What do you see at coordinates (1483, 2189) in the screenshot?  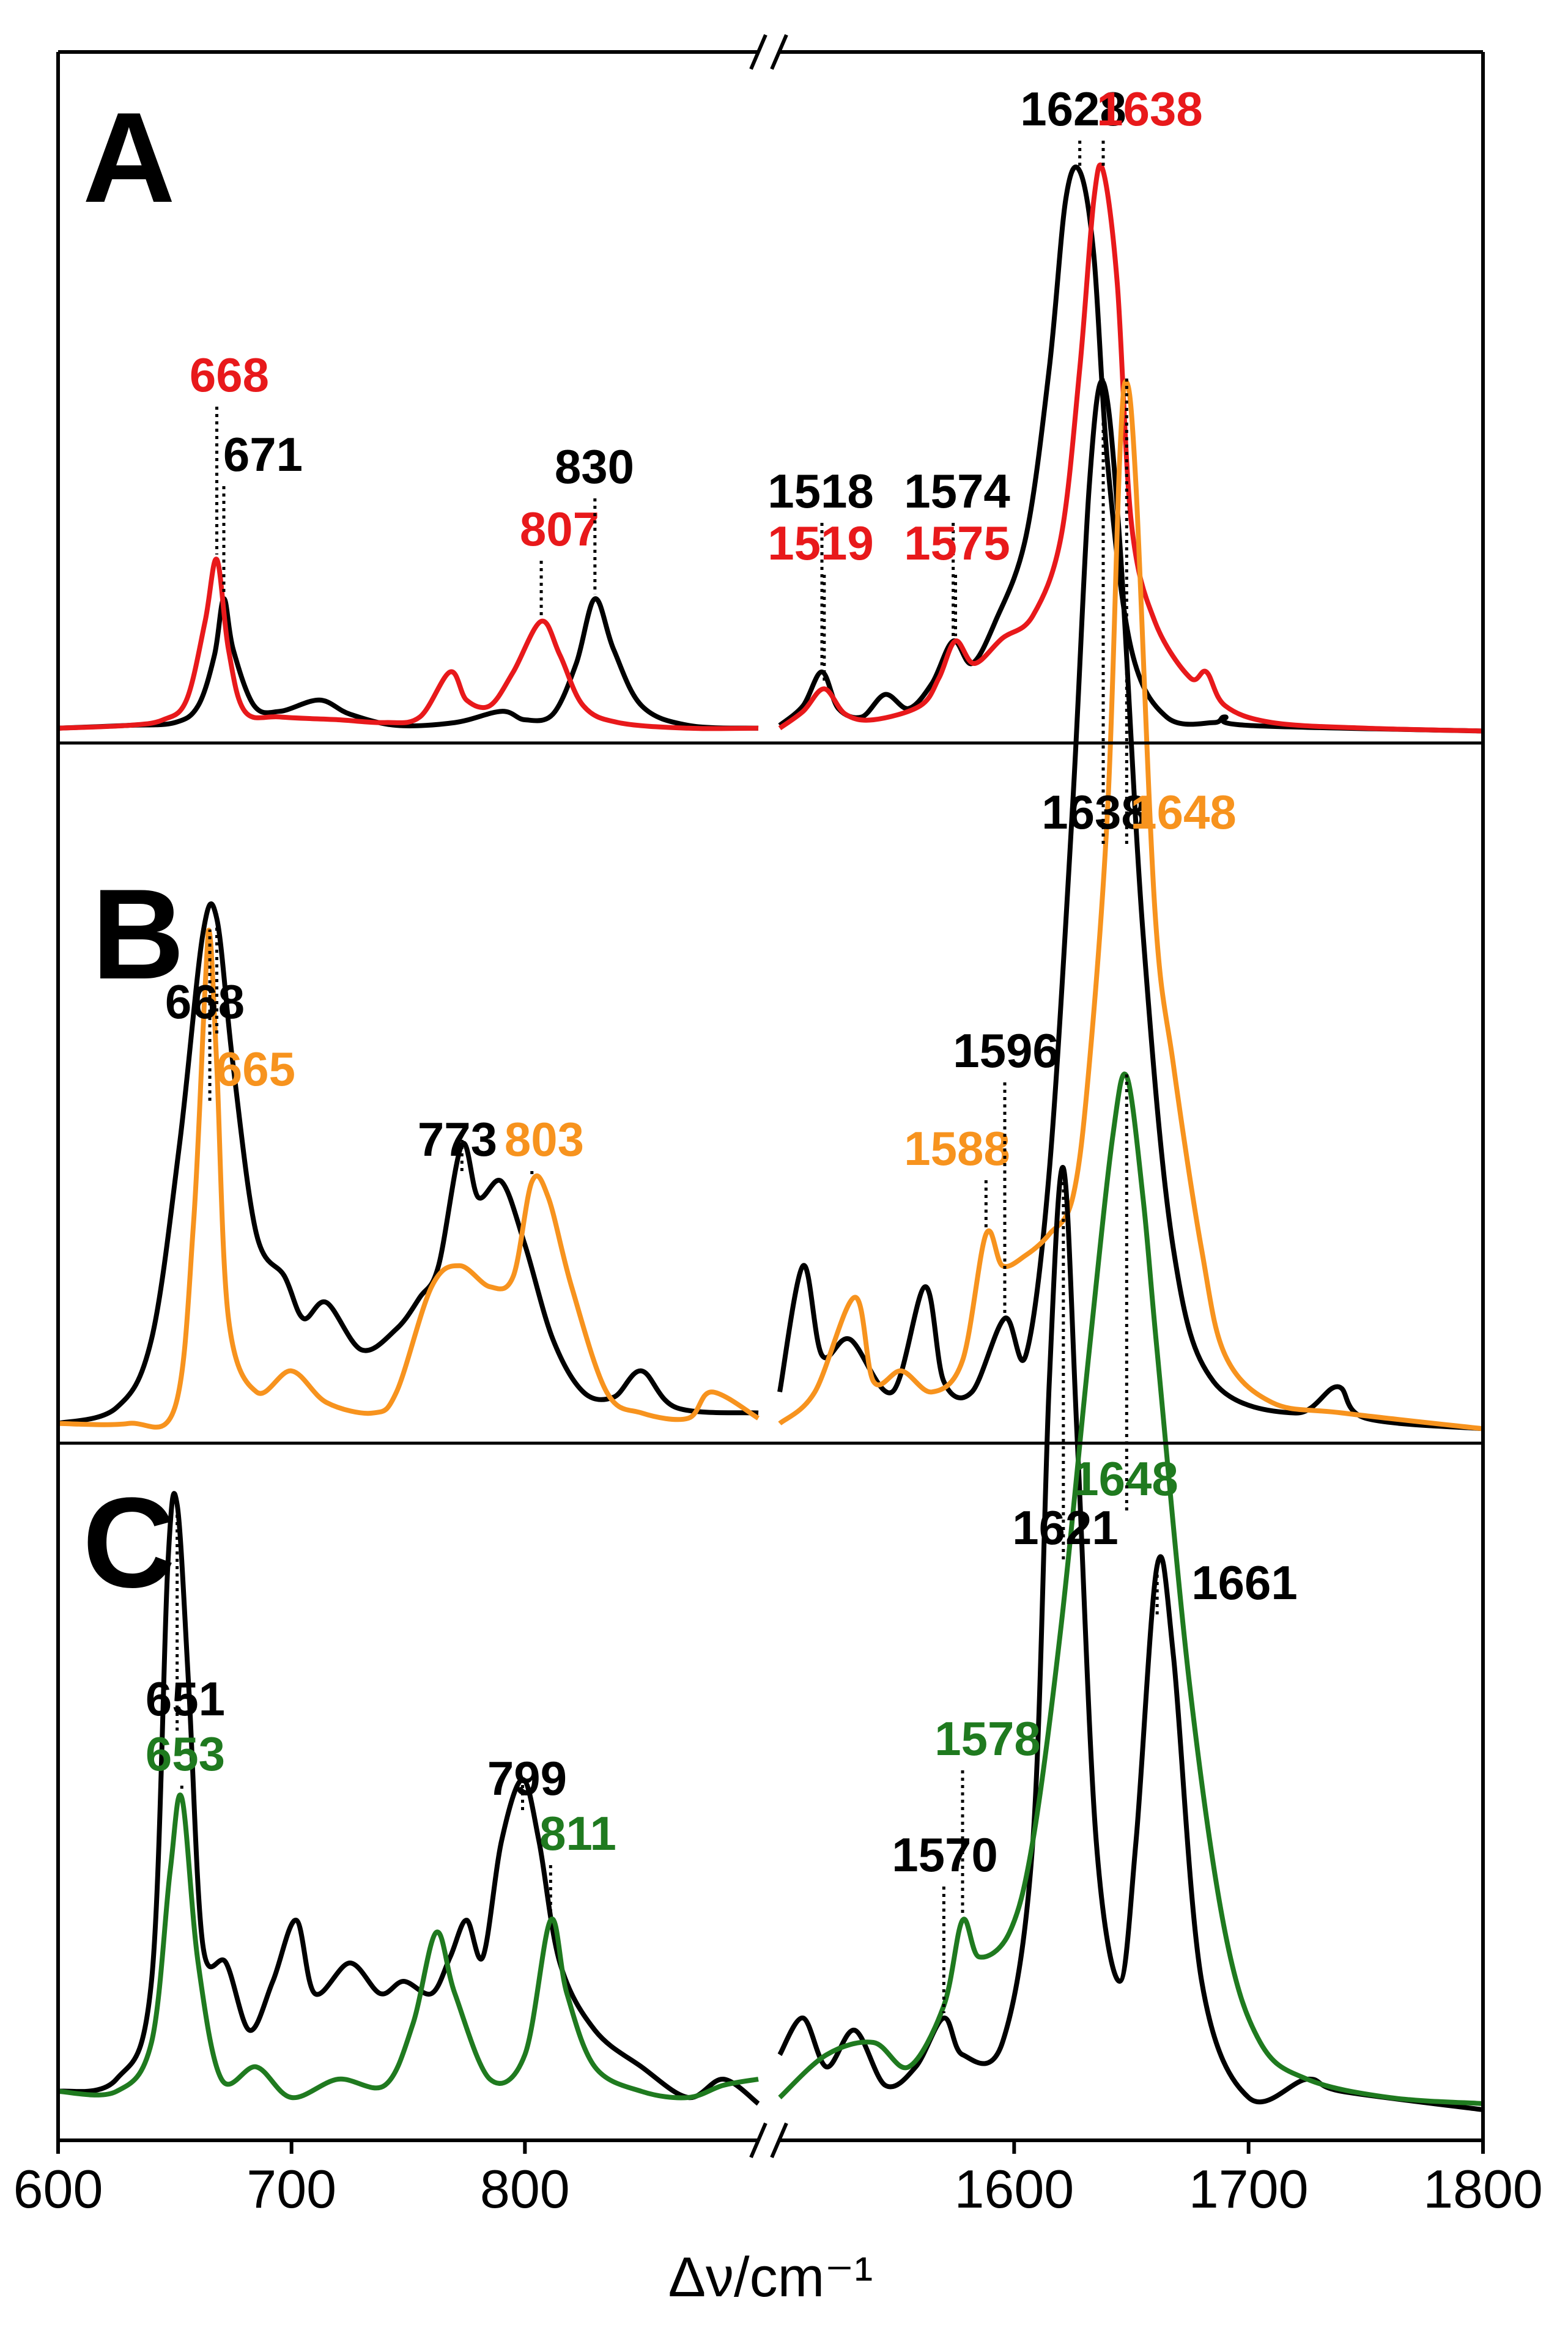 I see `x-tick-label-1800: 1800` at bounding box center [1483, 2189].